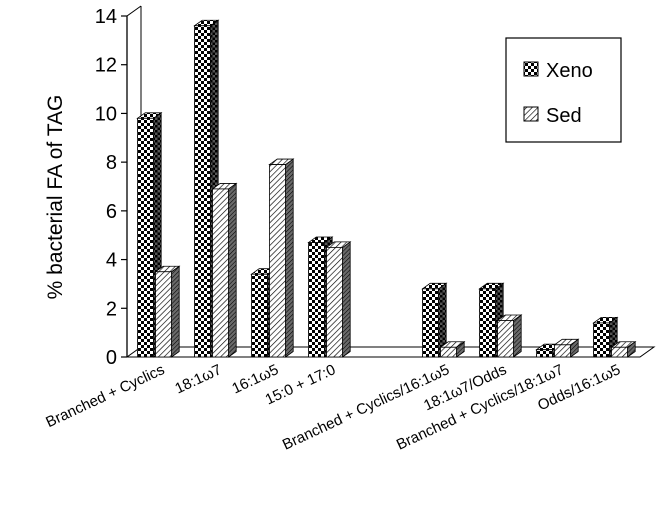 The image size is (660, 511). What do you see at coordinates (106, 17) in the screenshot?
I see `y-tick-label: 14` at bounding box center [106, 17].